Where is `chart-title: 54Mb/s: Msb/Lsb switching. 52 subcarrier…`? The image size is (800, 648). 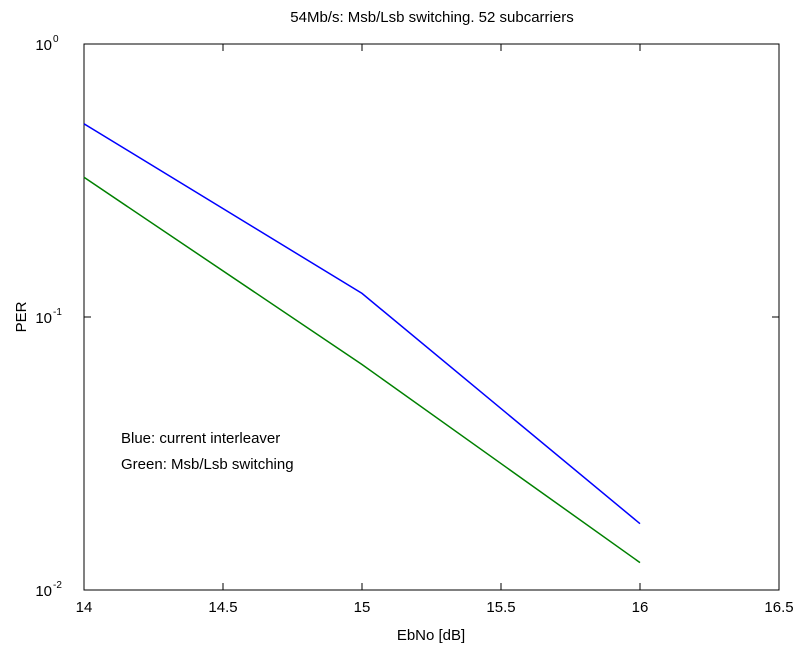 chart-title: 54Mb/s: Msb/Lsb switching. 52 subcarrier… is located at coordinates (431, 17).